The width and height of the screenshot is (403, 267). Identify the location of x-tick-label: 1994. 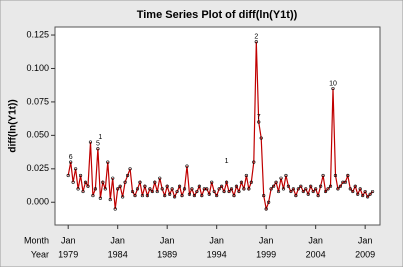
(217, 254).